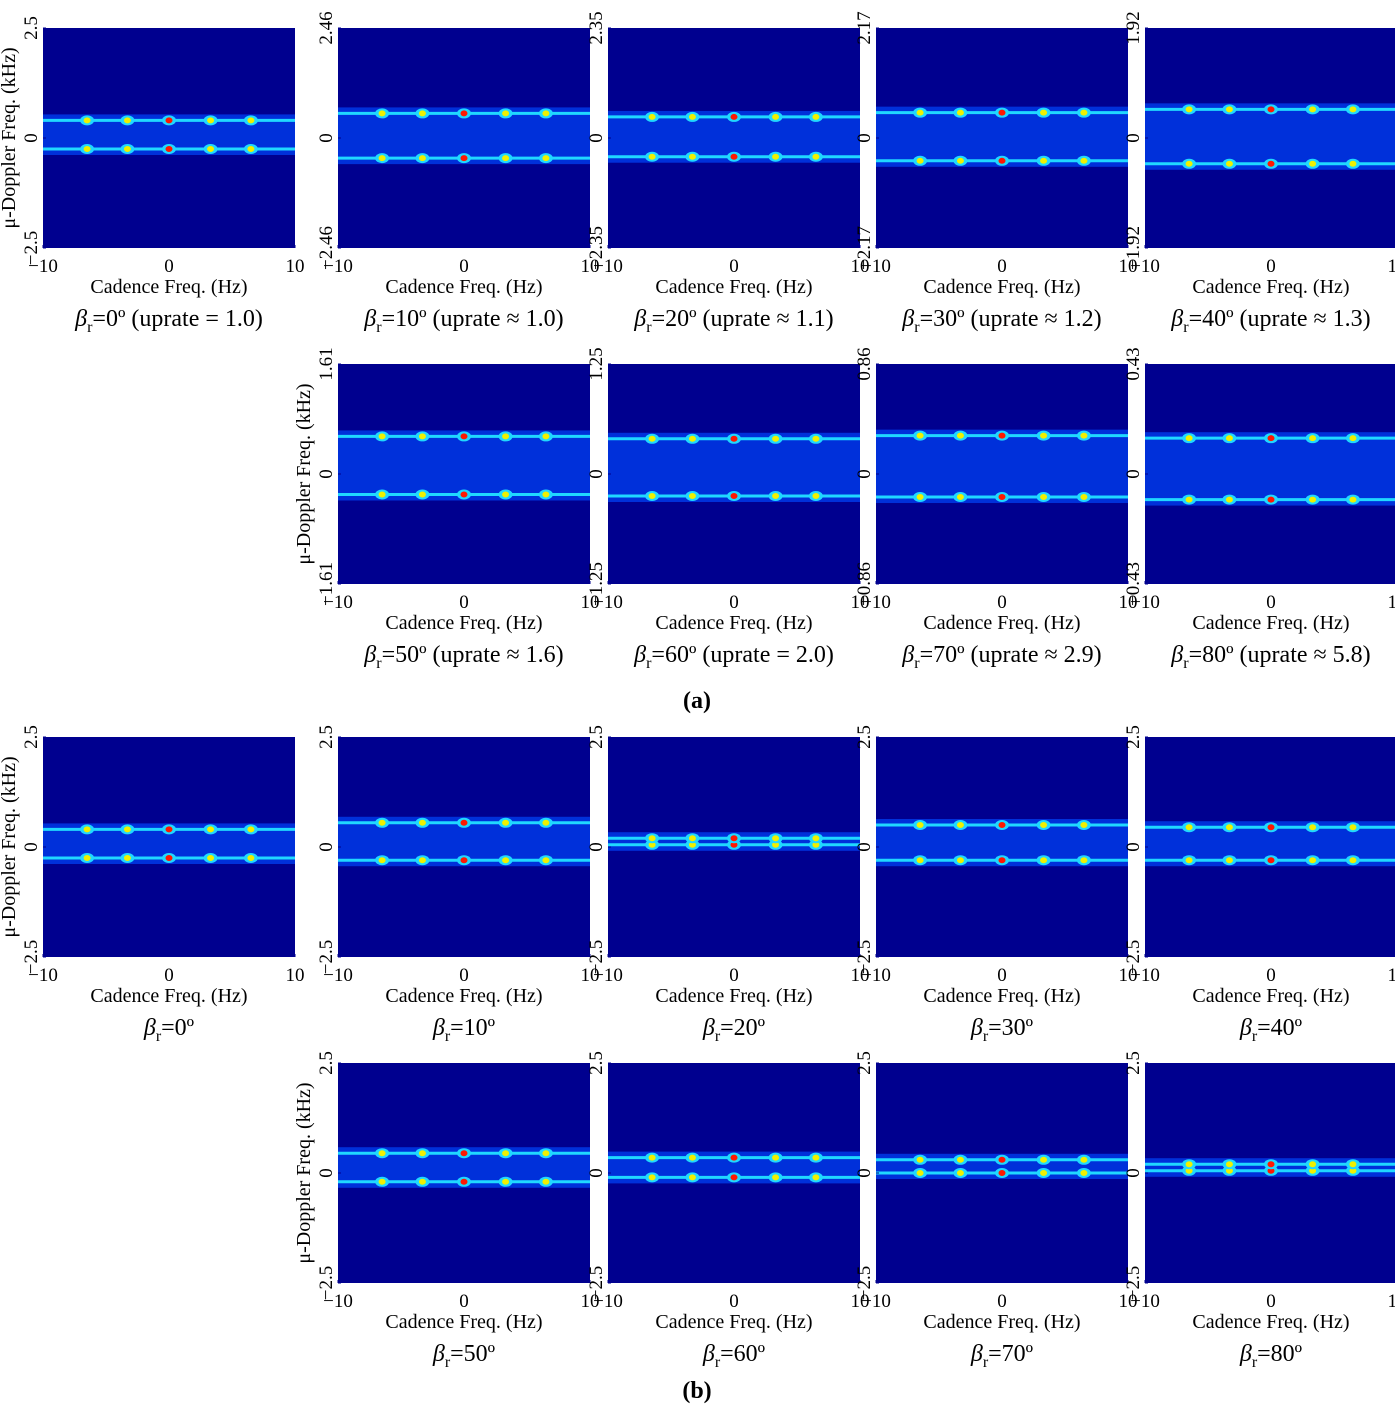 Image resolution: width=1395 pixels, height=1409 pixels. What do you see at coordinates (168, 321) in the screenshot?
I see `caption: βr=0º (uprate = 1.0)` at bounding box center [168, 321].